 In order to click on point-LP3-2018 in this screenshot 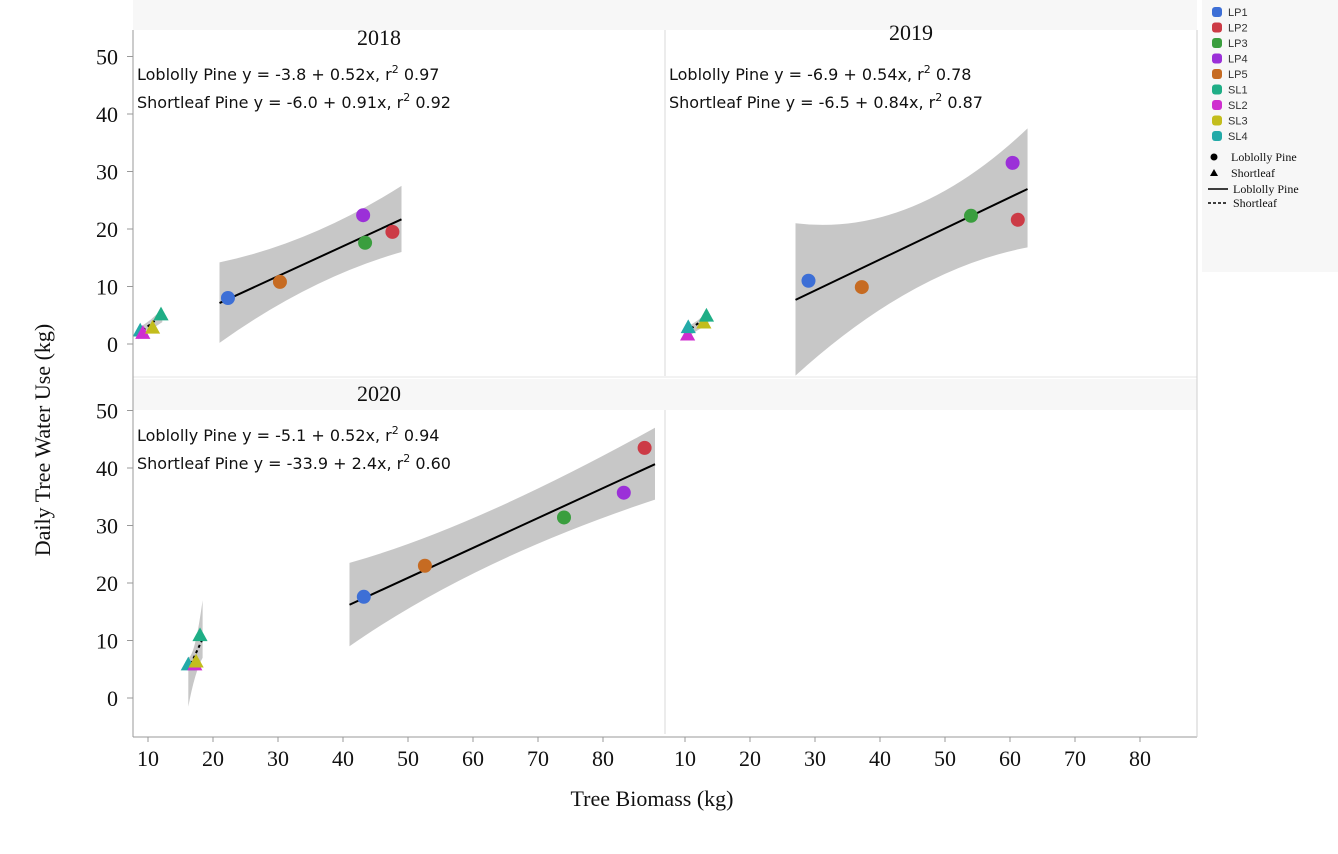, I will do `click(365, 242)`.